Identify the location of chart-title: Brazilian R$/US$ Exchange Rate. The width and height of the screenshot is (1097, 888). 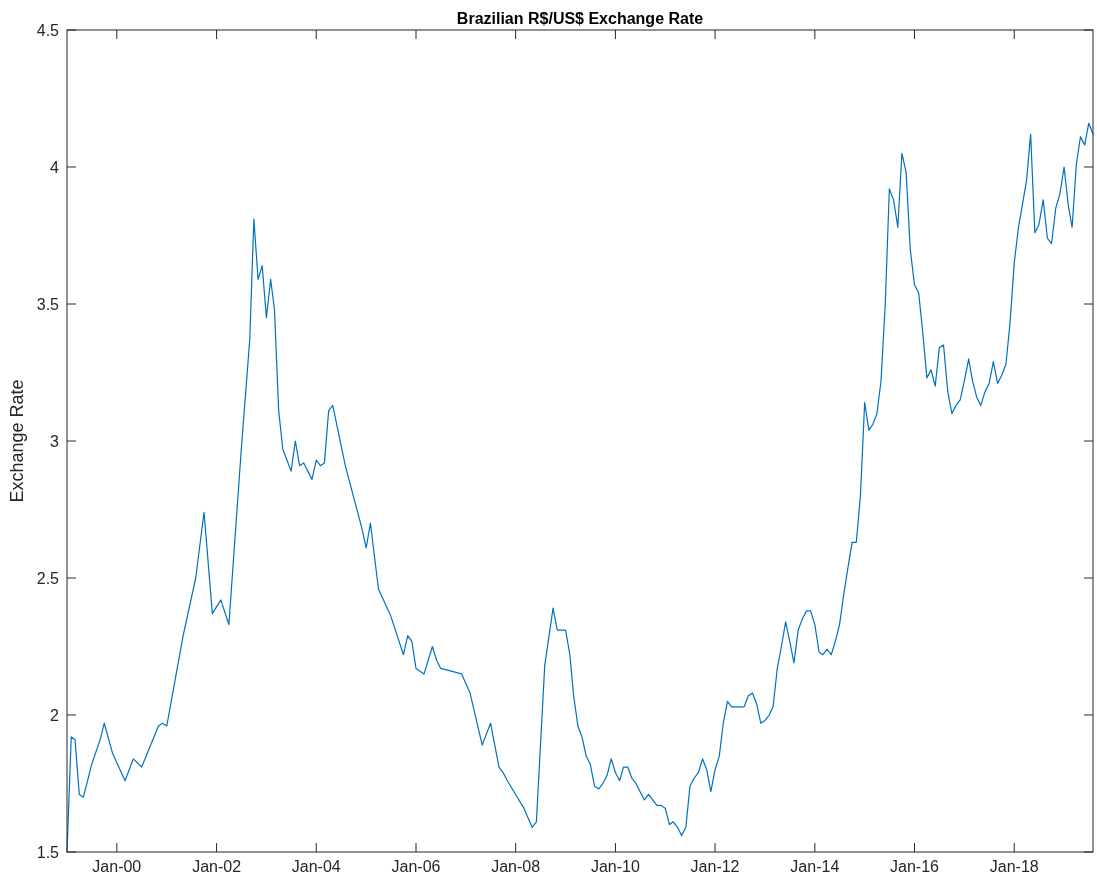
(580, 18).